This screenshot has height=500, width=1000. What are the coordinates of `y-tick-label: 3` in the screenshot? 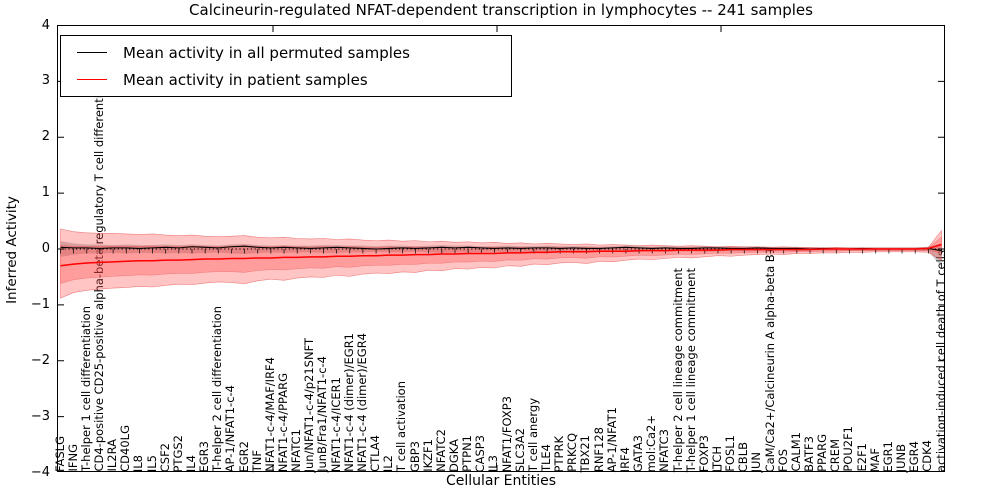 It's located at (45, 81).